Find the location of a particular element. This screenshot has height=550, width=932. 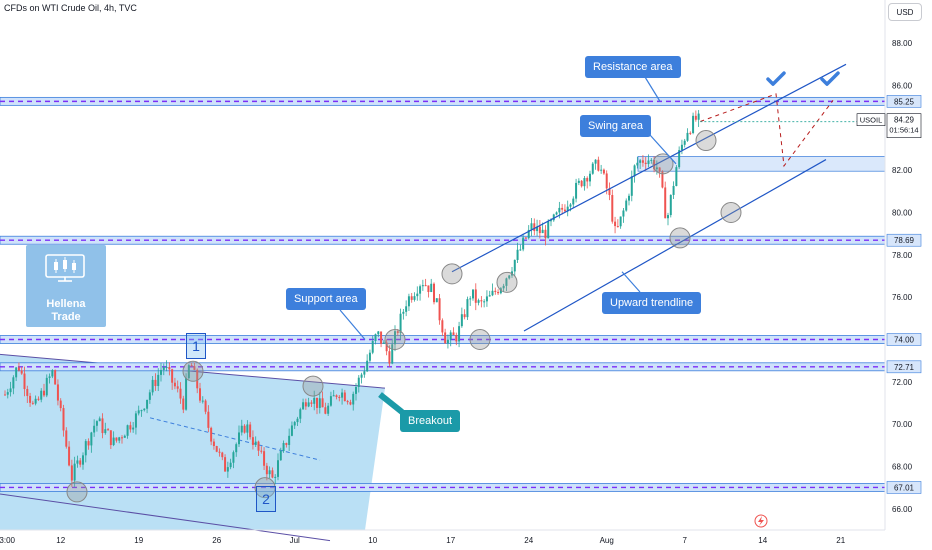

currency-button: USD is located at coordinates (905, 12).